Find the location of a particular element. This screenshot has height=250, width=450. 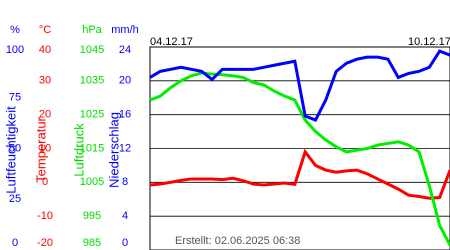

start-date: 04.12.17 is located at coordinates (171, 42).